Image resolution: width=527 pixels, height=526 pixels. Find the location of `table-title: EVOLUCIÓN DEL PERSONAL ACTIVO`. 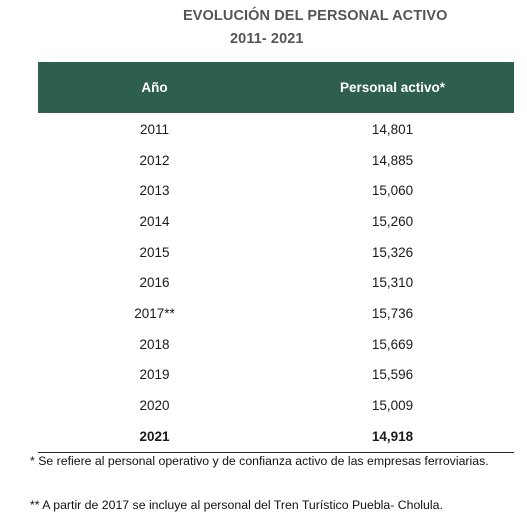

table-title: EVOLUCIÓN DEL PERSONAL ACTIVO is located at coordinates (315, 16).